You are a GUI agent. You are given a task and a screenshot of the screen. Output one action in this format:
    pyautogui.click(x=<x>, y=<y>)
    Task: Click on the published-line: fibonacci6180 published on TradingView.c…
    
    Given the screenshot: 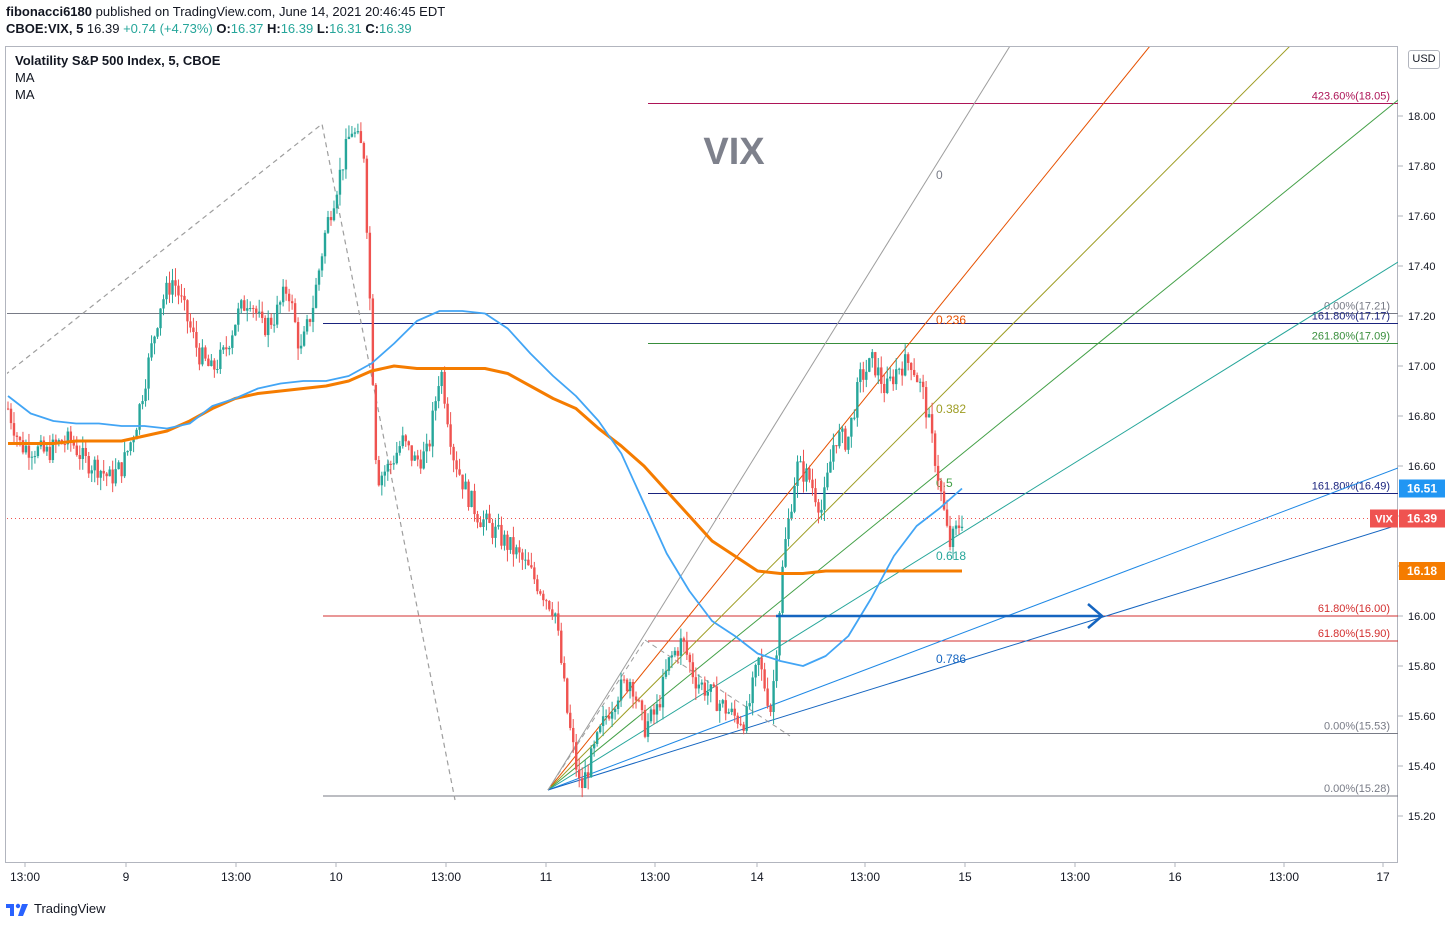 What is the action you would take?
    pyautogui.click(x=225, y=11)
    